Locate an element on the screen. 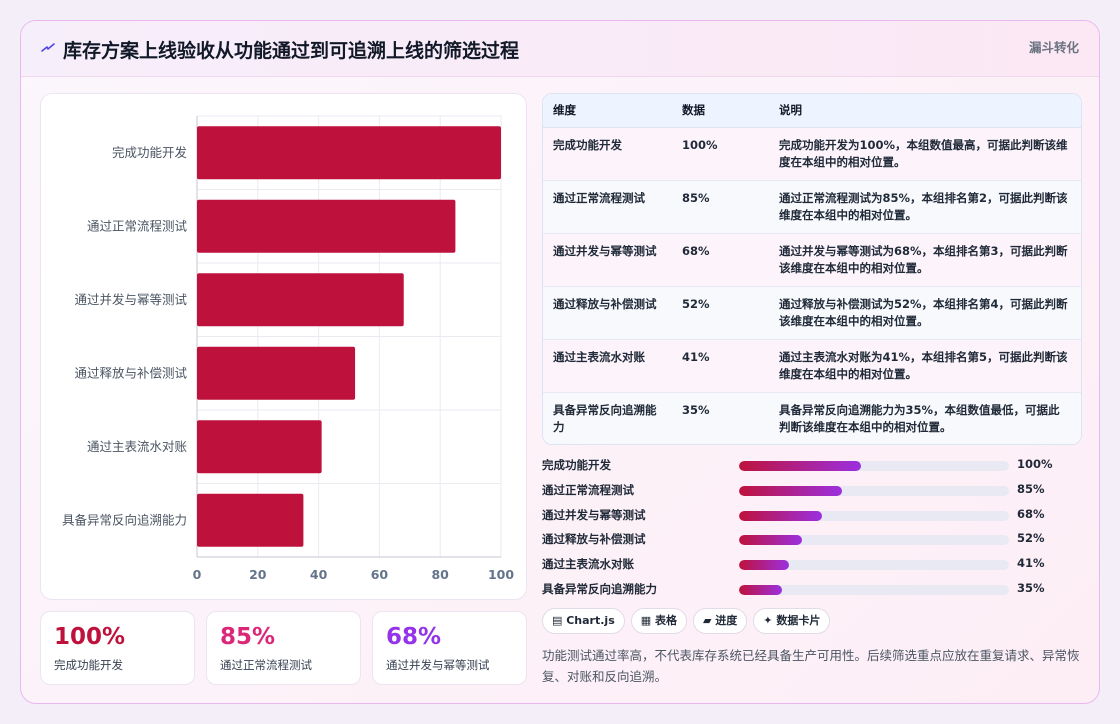  category-label: 通过正常流程测试 is located at coordinates (137, 225).